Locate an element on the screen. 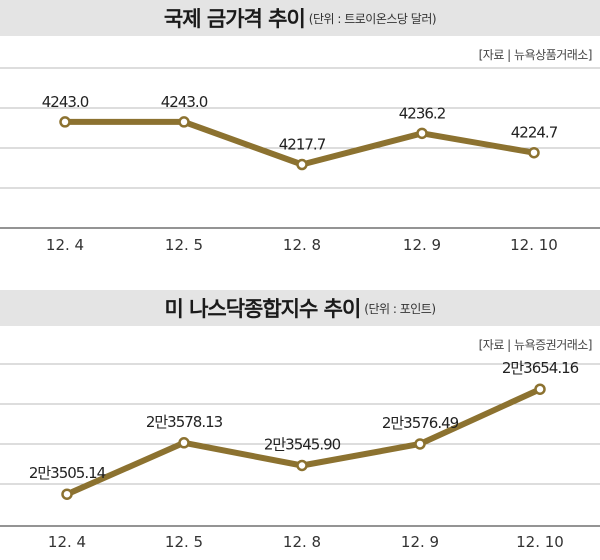 The height and width of the screenshot is (560, 600). gold-tick-label: 12. 9 is located at coordinates (422, 245).